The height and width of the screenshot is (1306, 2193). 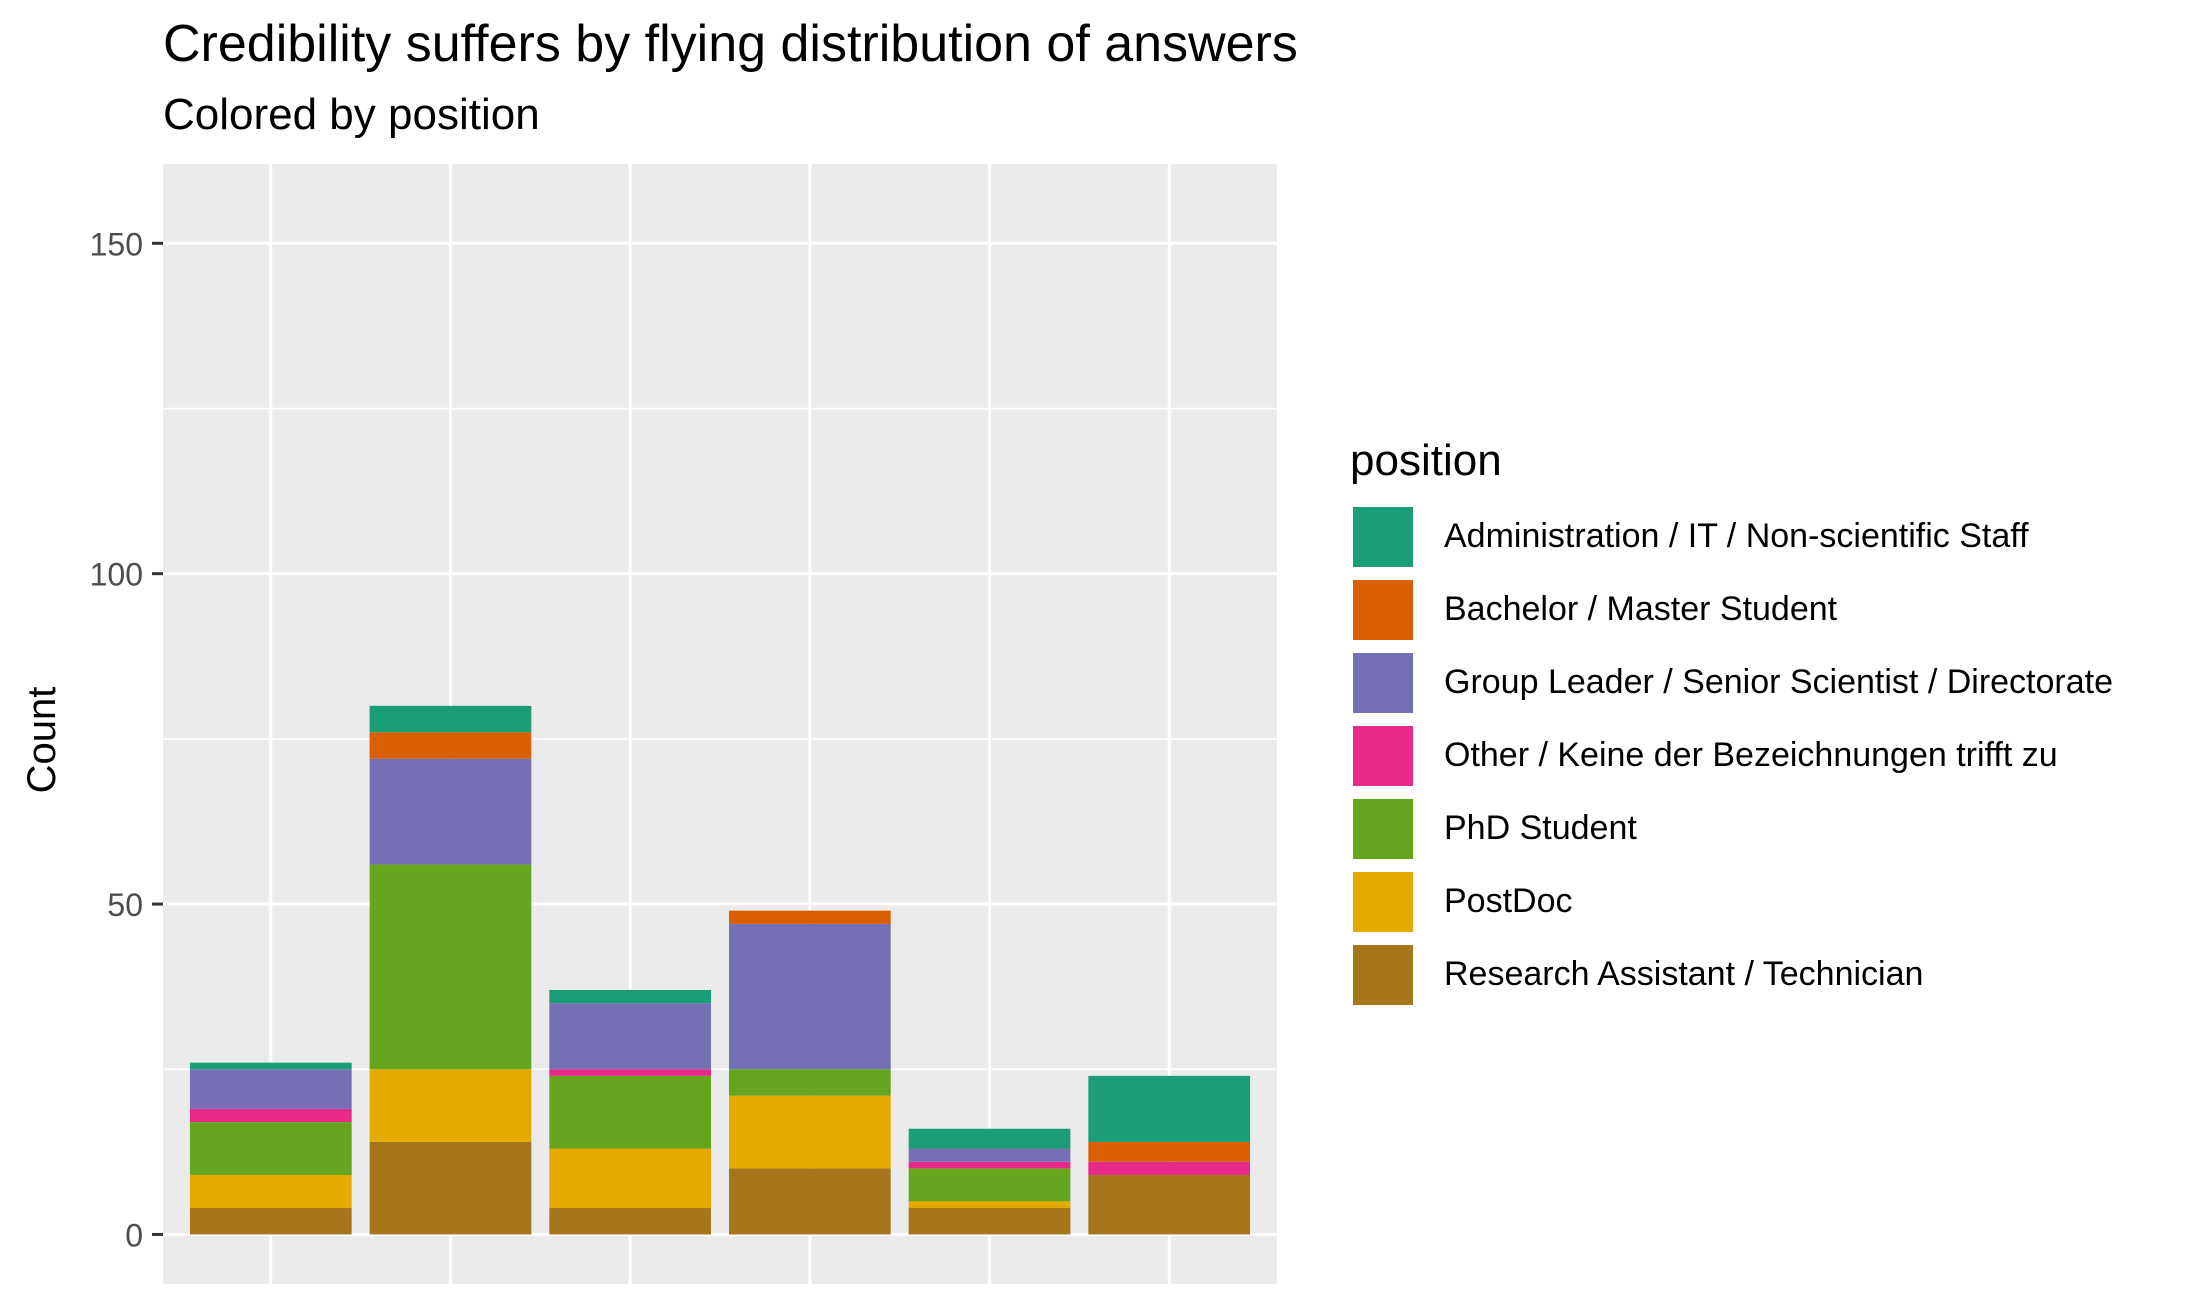 I want to click on y-tick-label: 100, so click(x=116, y=575).